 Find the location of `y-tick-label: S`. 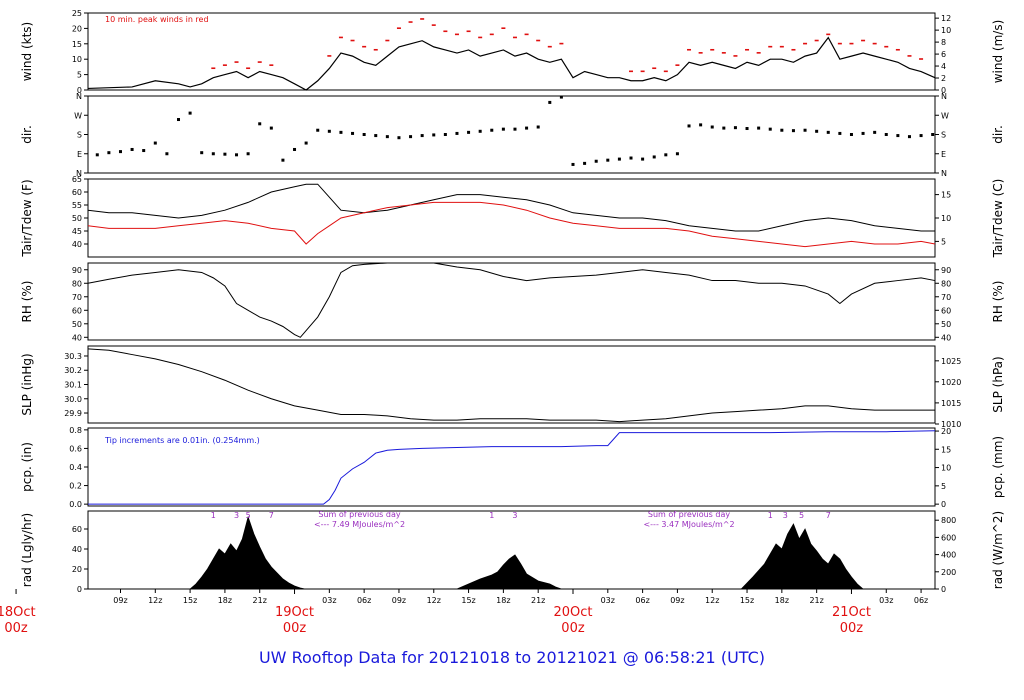

y-tick-label: S is located at coordinates (79, 135).